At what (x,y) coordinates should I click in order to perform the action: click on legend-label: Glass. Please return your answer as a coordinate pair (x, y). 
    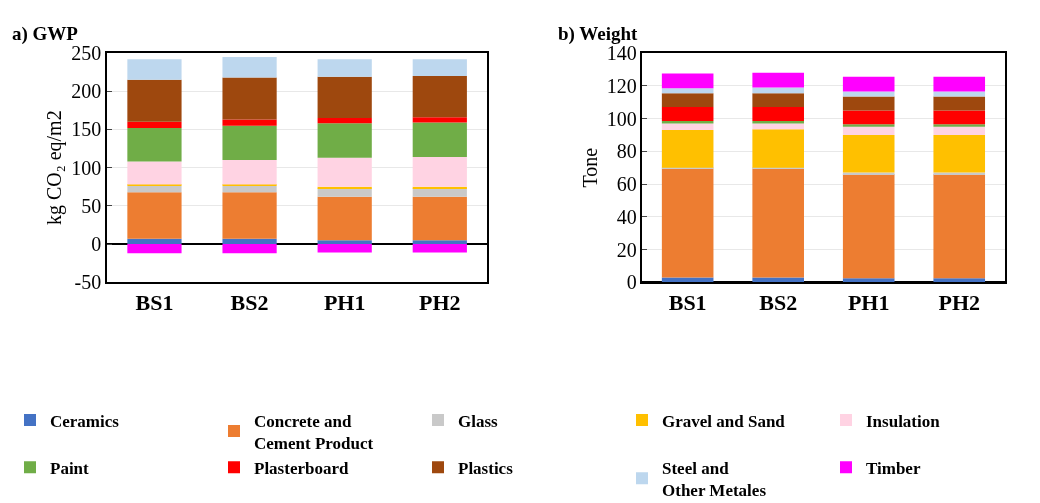
    Looking at the image, I should click on (478, 421).